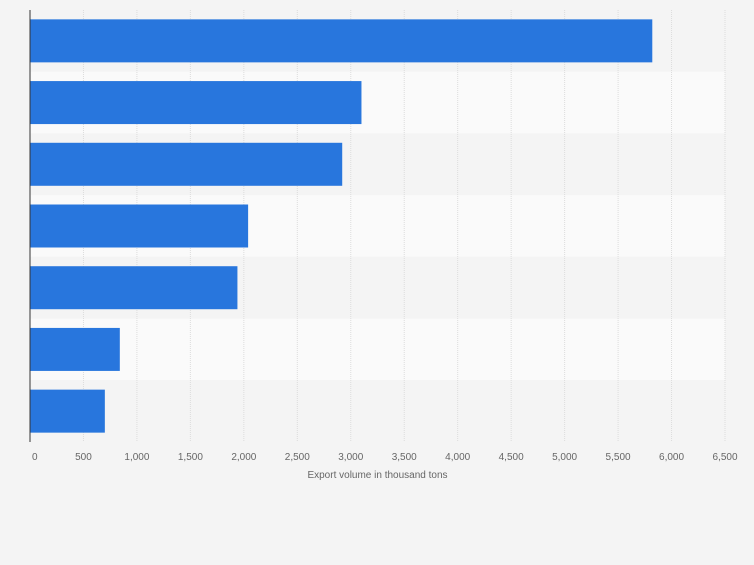 This screenshot has width=754, height=565. What do you see at coordinates (564, 457) in the screenshot?
I see `x-tick-label: 5,000` at bounding box center [564, 457].